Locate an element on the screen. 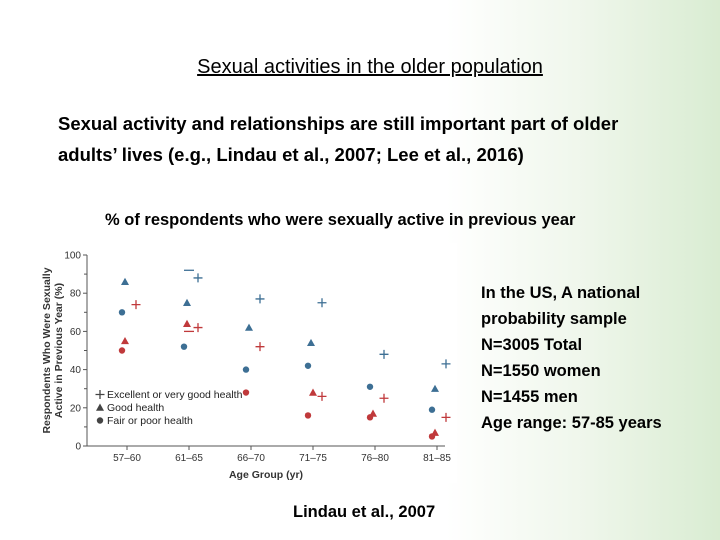  y-tick-label: 60 is located at coordinates (76, 332).